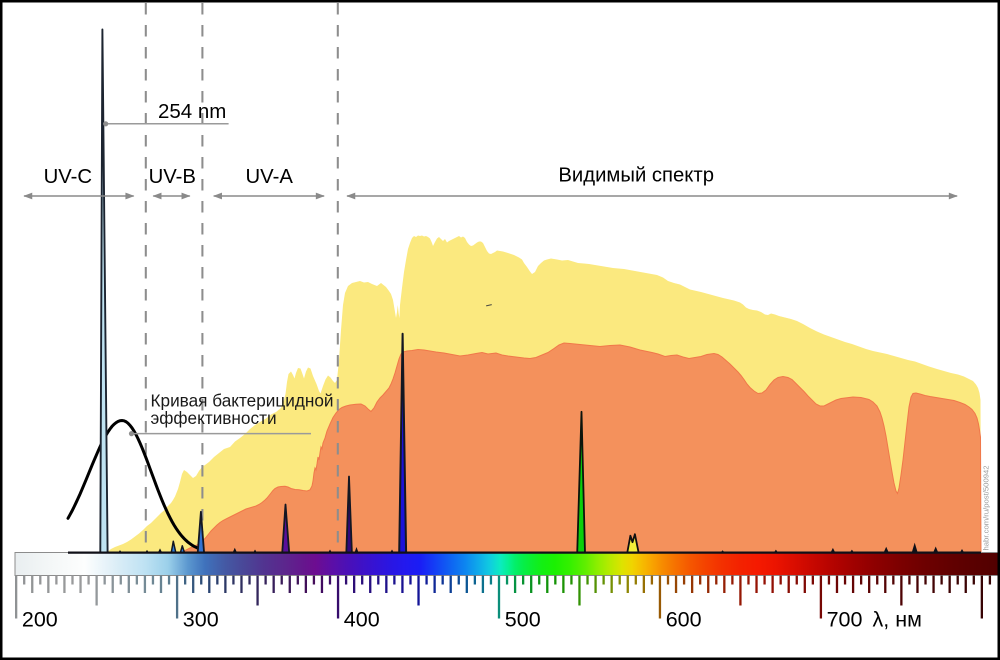  Describe the element at coordinates (362, 620) in the screenshot. I see `svg-text: 400` at that location.